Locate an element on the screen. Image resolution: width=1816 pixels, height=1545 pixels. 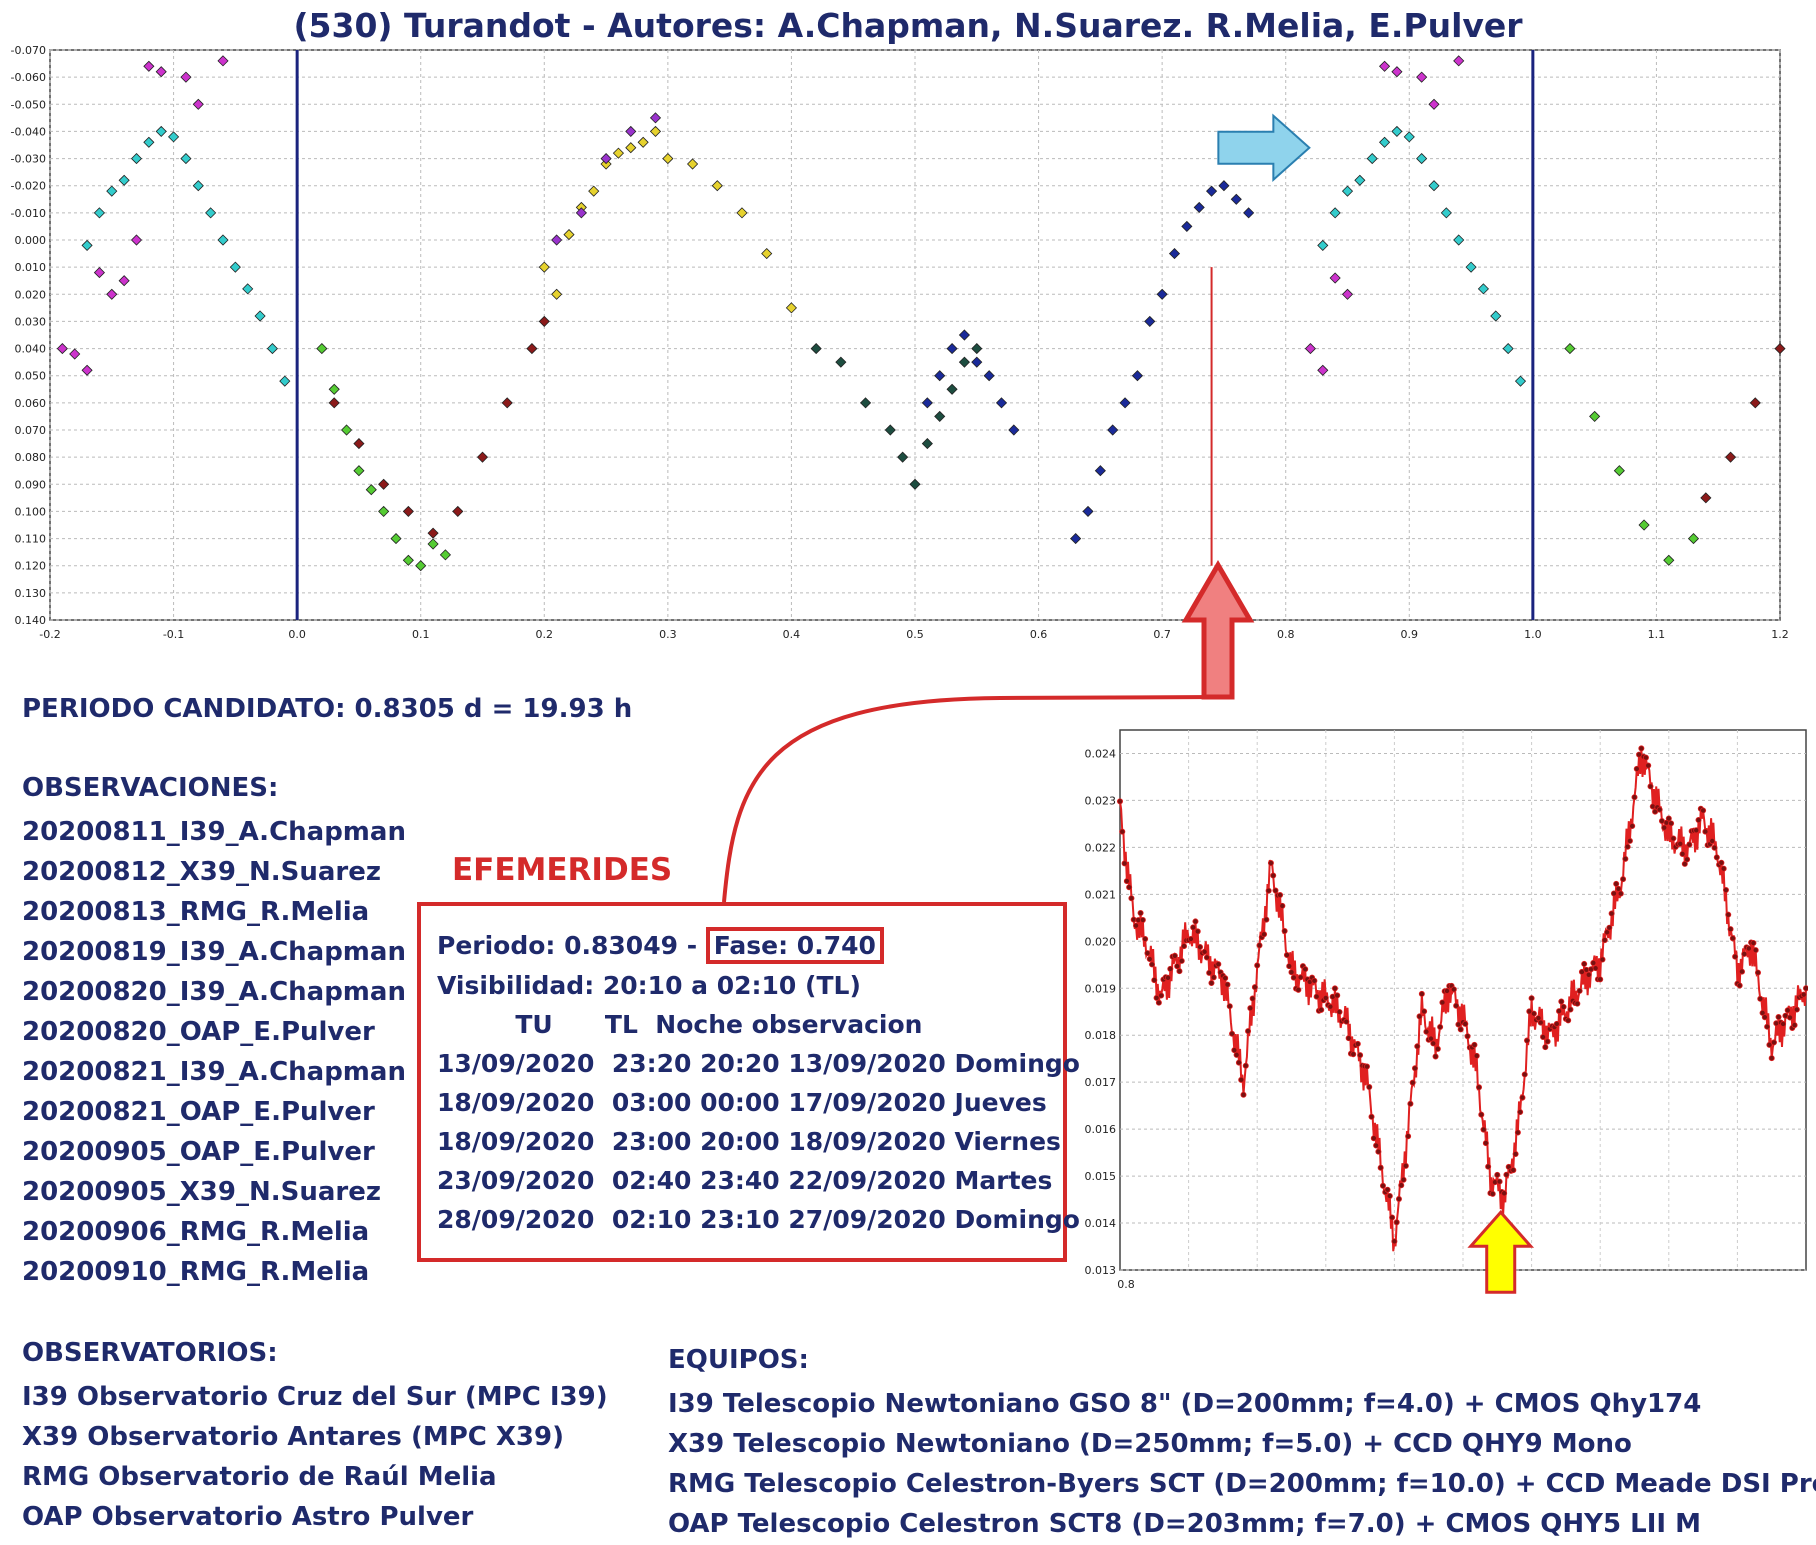
y-tick-label: -0.020 is located at coordinates (28, 186).